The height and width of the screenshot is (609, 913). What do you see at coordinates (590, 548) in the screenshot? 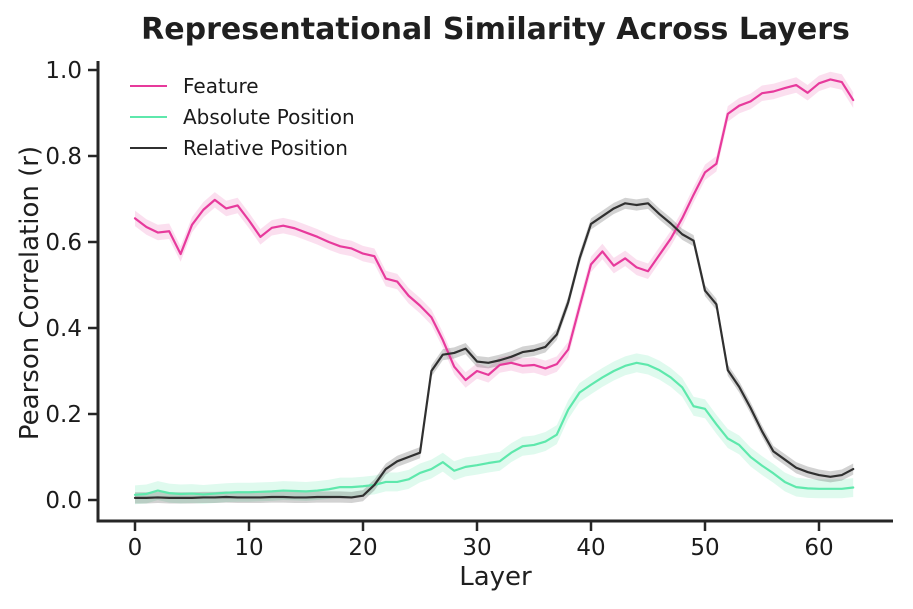
I see `x-tick-label: 40` at bounding box center [590, 548].